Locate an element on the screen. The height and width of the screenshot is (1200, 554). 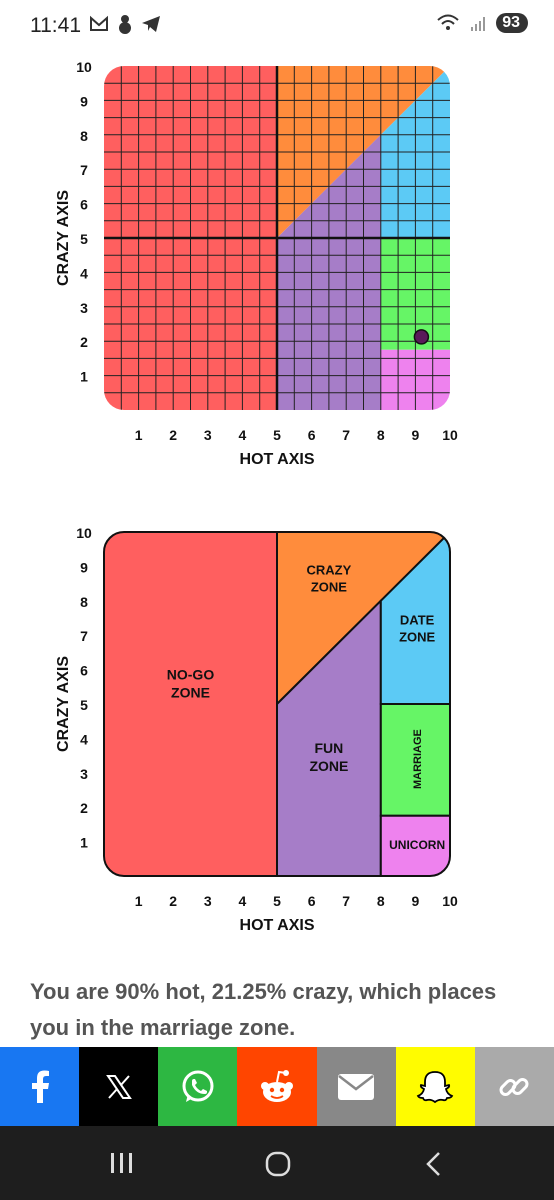
zone-label-fun: FUN ZONE is located at coordinates (328, 757).